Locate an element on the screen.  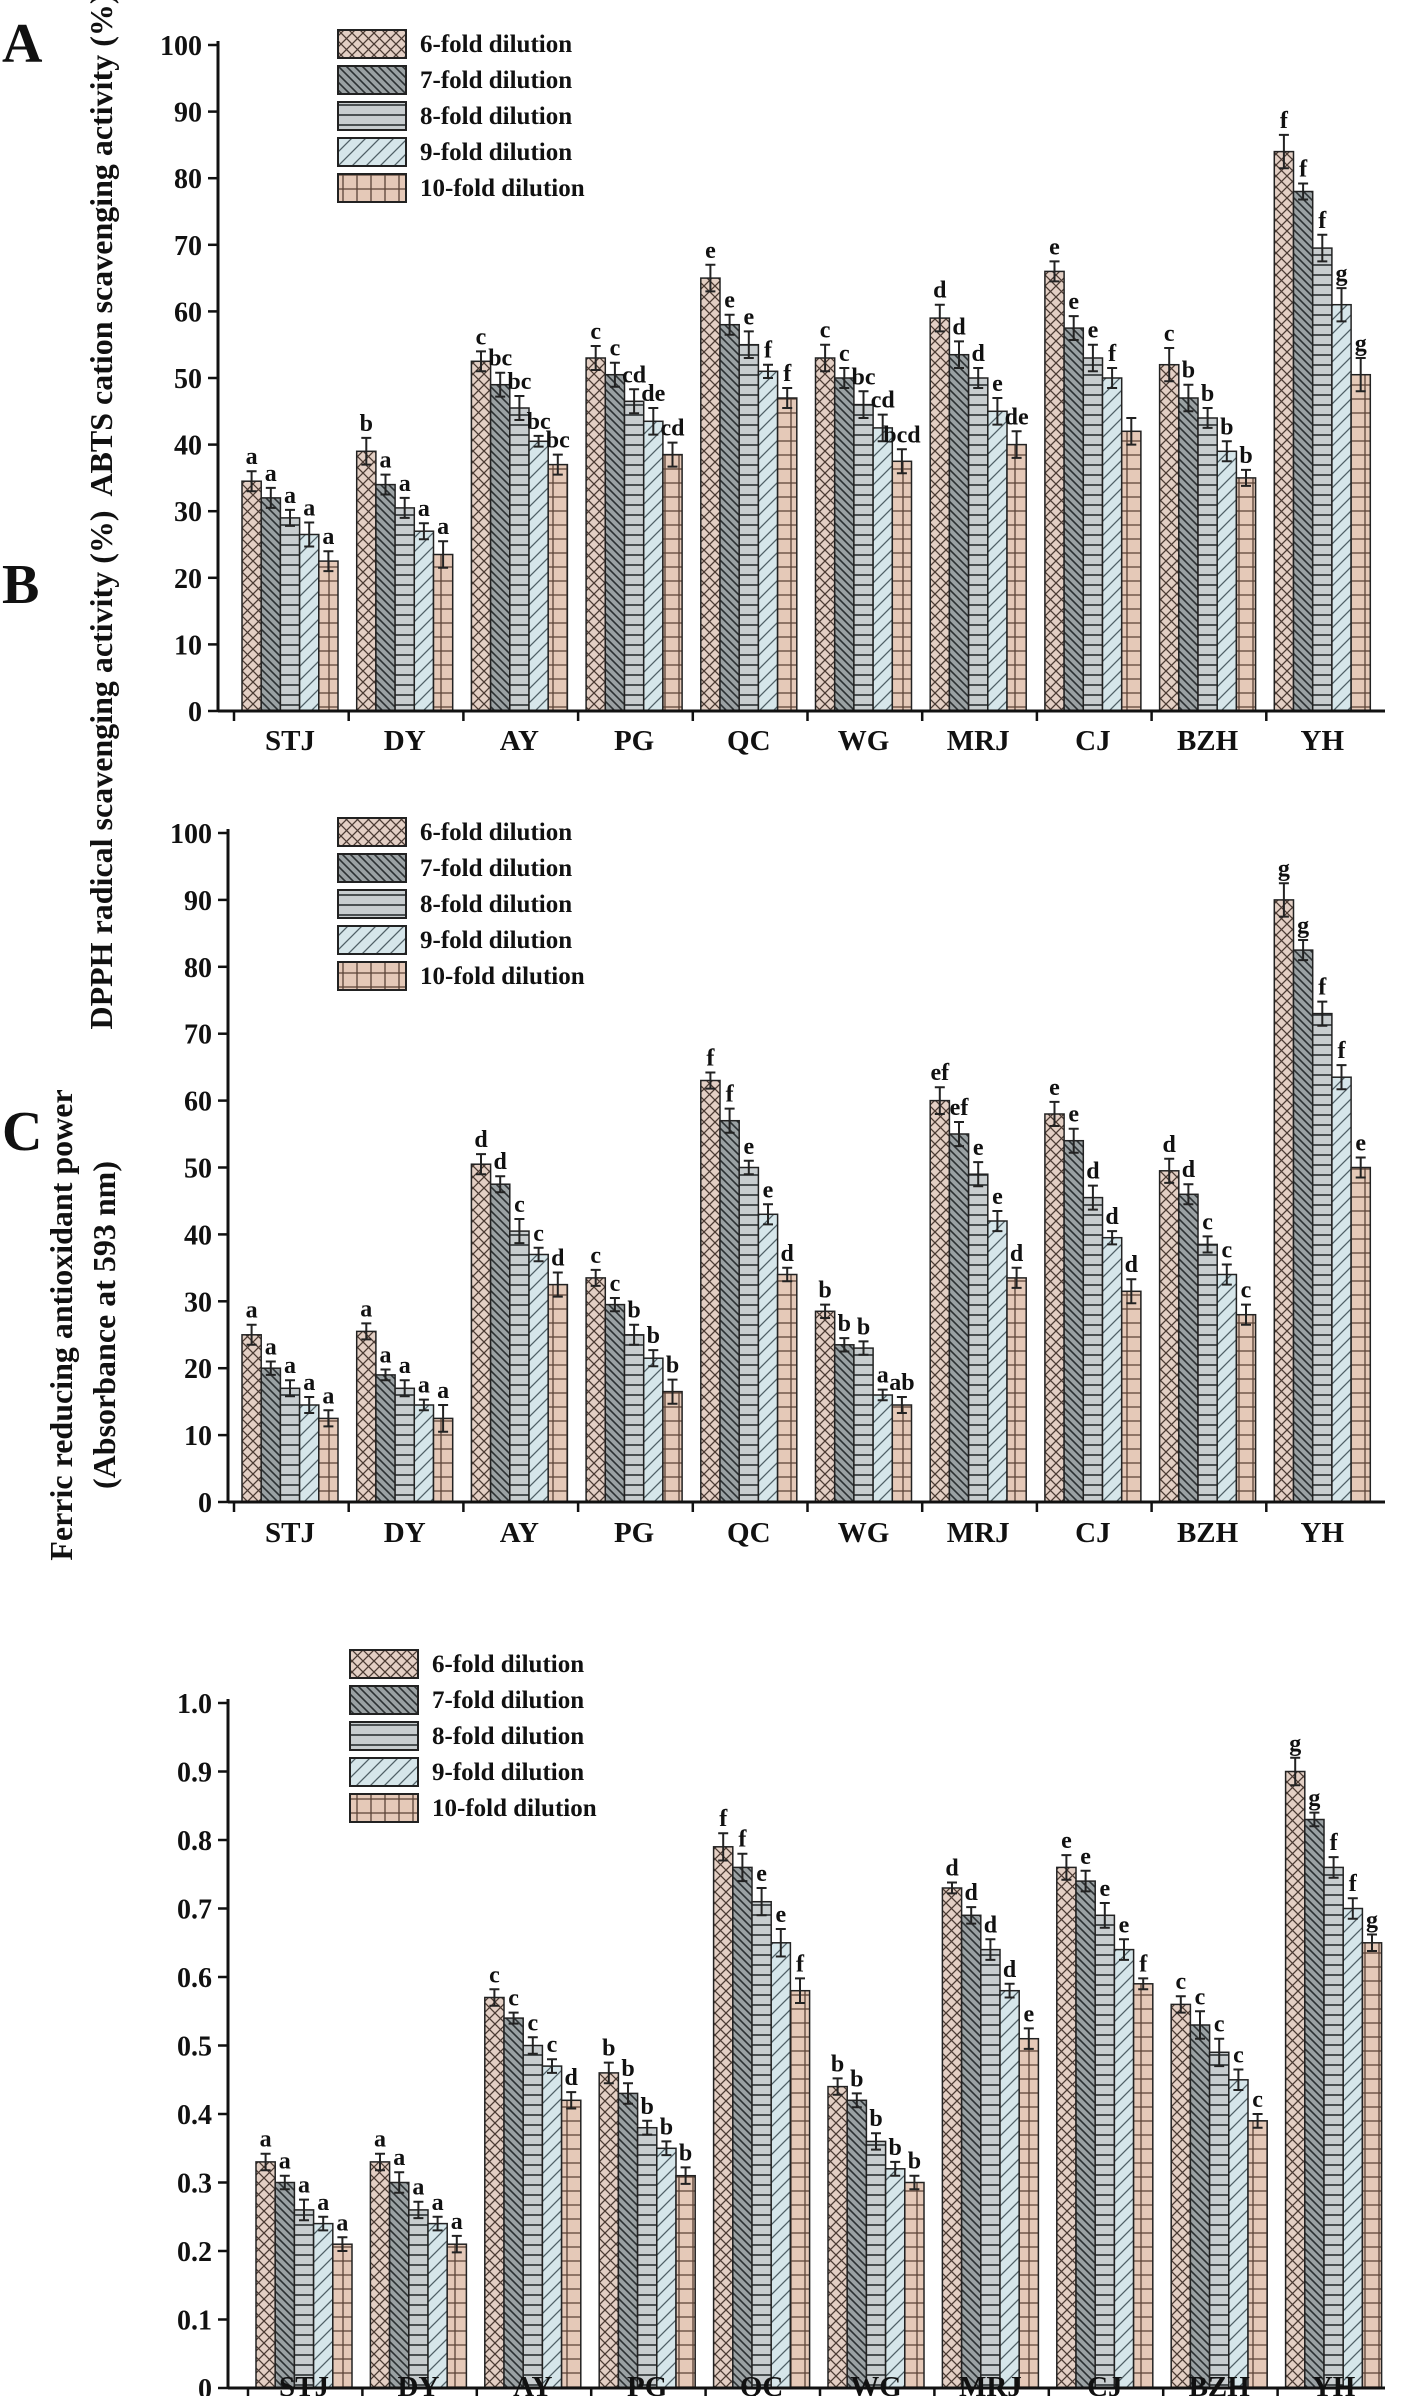
error-bar-b-MRJ-s10 is located at coordinates (1016, 1277).